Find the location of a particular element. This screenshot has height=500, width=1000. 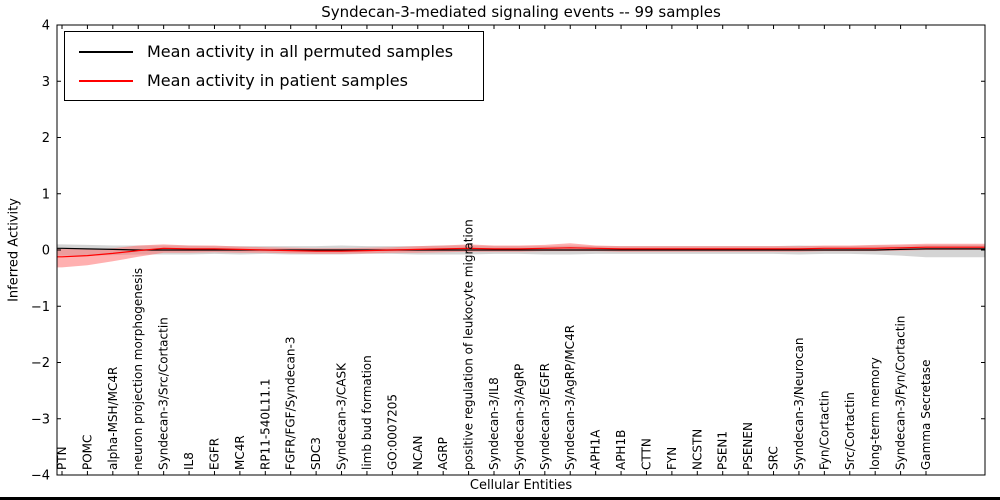

x-tick-label: PSEN1 is located at coordinates (723, 450).